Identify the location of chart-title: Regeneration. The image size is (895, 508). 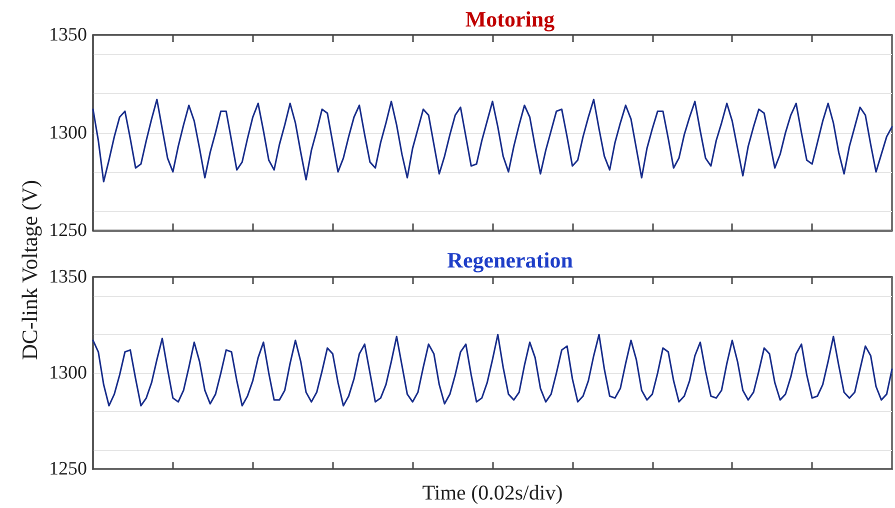
(510, 260).